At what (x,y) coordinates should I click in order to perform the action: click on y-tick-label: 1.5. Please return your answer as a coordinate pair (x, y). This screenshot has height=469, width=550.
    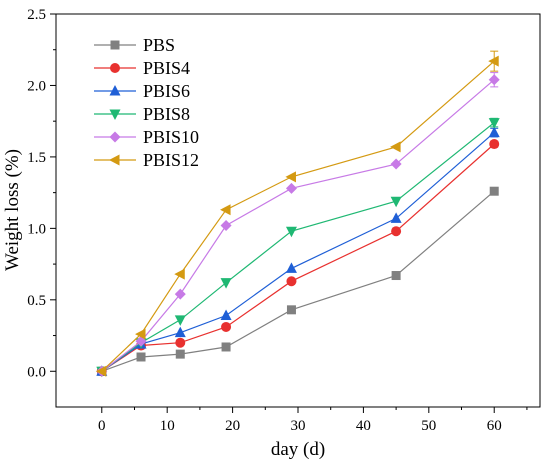
    Looking at the image, I should click on (36, 158).